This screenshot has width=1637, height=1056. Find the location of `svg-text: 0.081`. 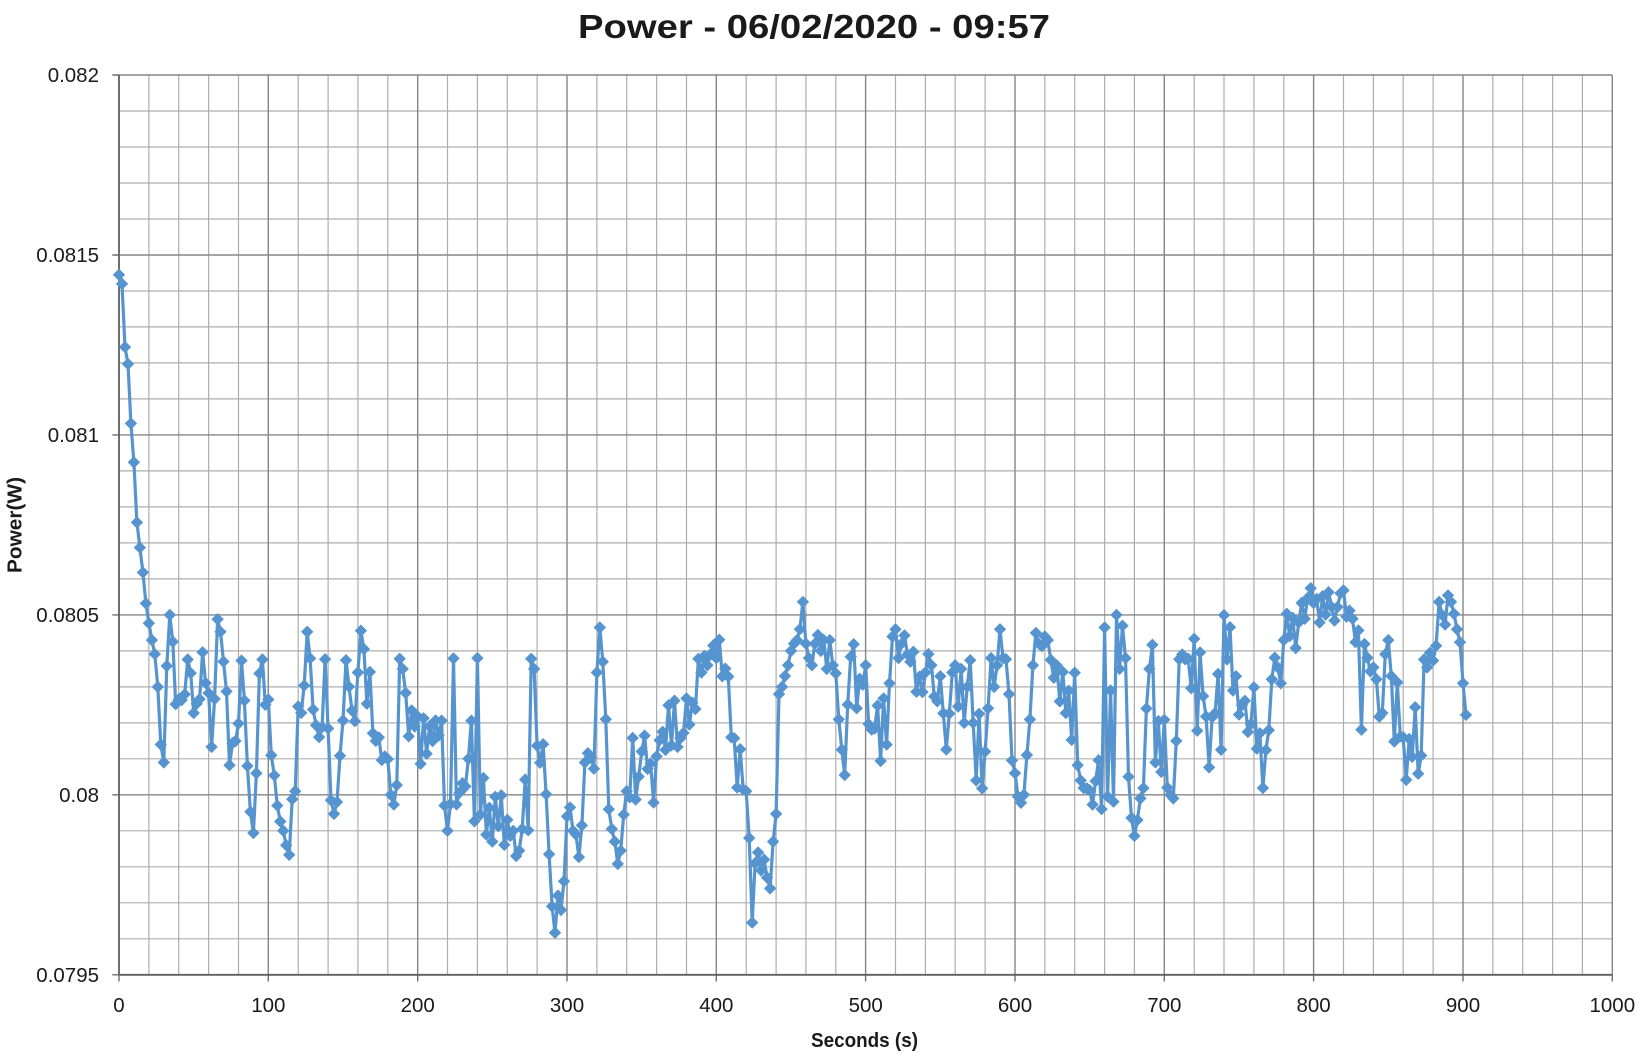

svg-text: 0.081 is located at coordinates (73, 435).